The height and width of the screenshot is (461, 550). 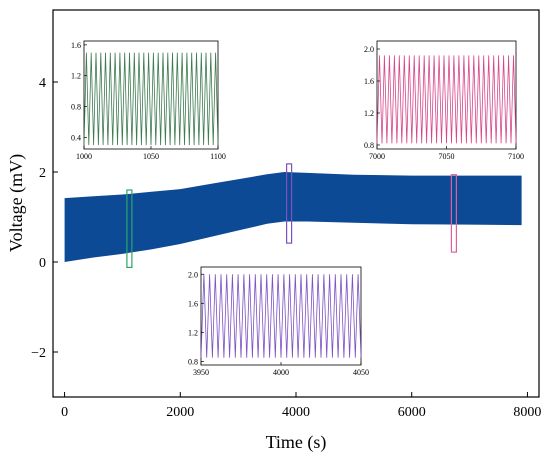 What do you see at coordinates (447, 156) in the screenshot?
I see `inset-x-tick-label: 7050` at bounding box center [447, 156].